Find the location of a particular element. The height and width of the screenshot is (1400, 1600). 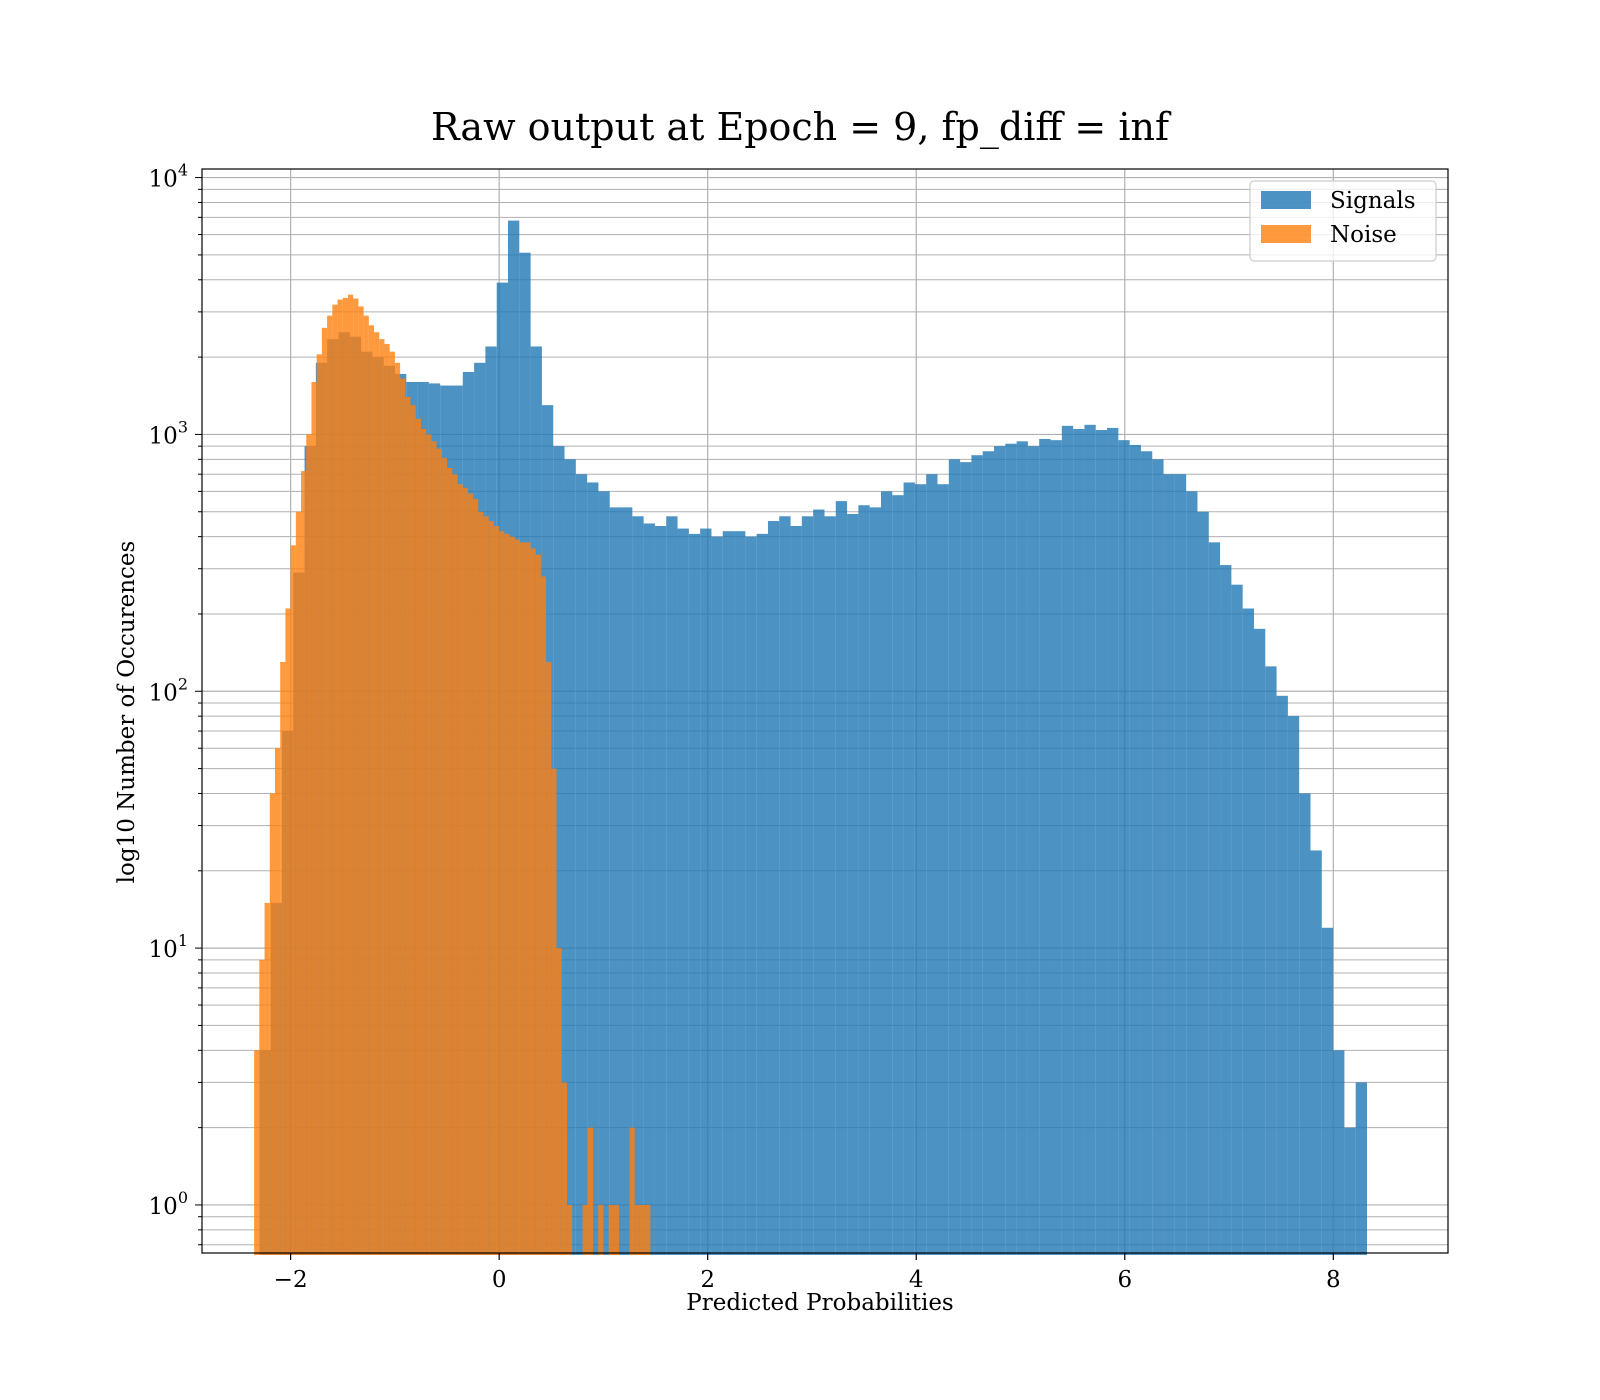

y-tick-label: 10² is located at coordinates (168, 690).